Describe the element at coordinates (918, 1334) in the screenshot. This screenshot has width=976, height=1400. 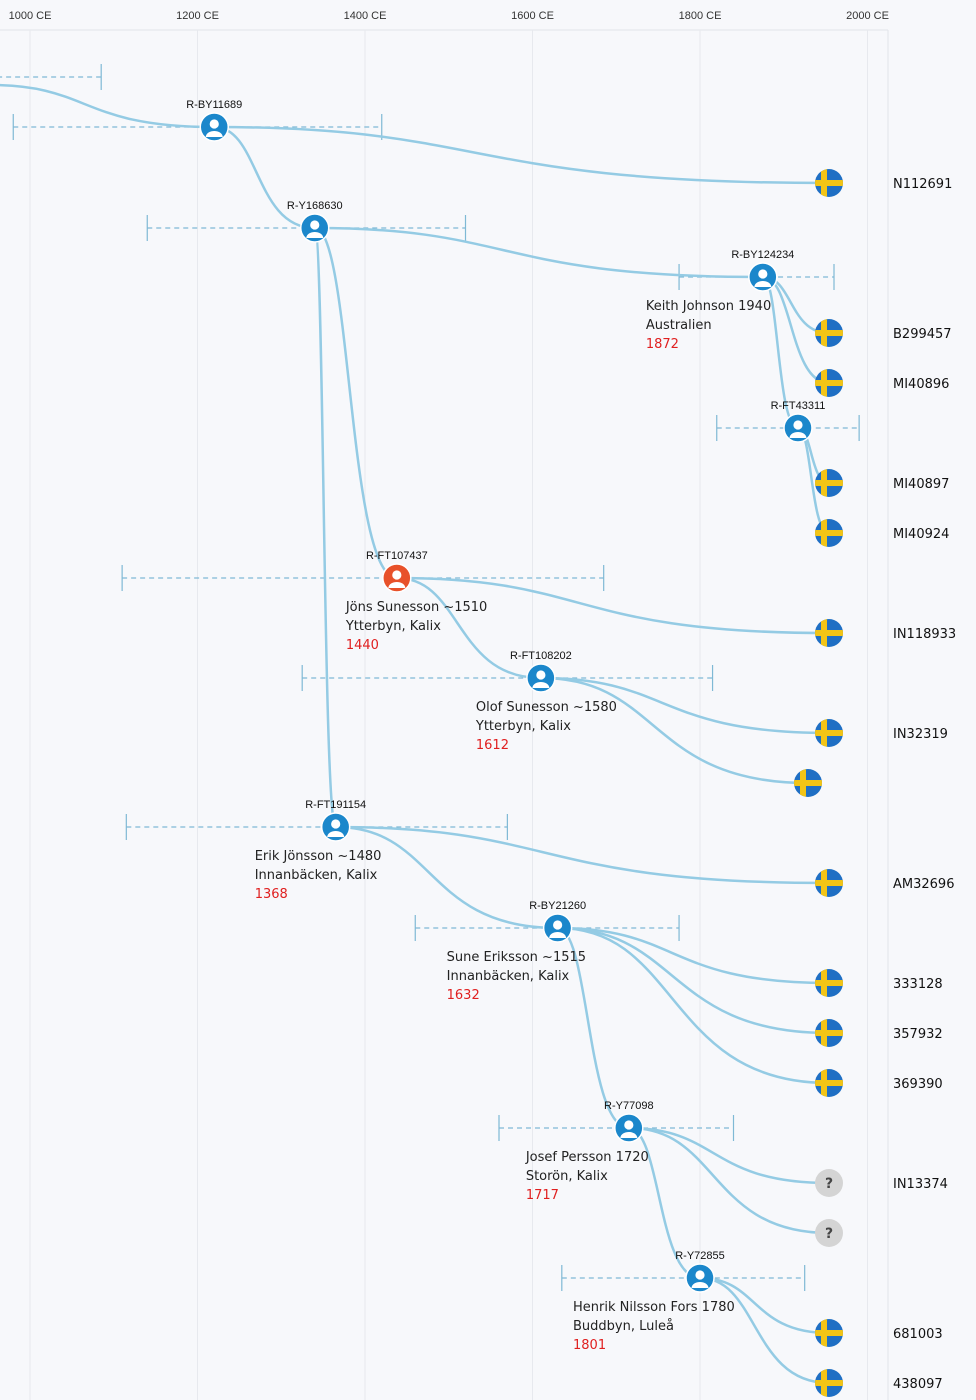
I see `sample-id-label: 681003` at that location.